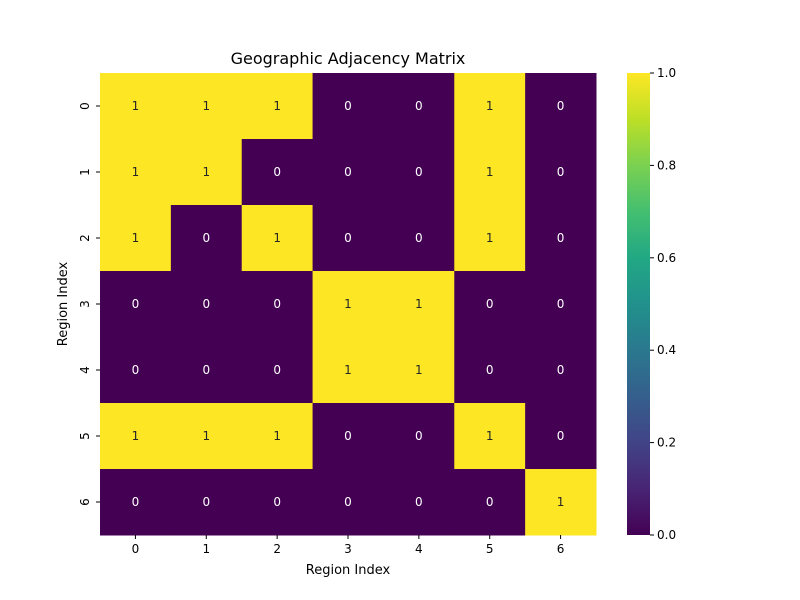 The image size is (800, 600). I want to click on cell-value-3-1: 0, so click(206, 304).